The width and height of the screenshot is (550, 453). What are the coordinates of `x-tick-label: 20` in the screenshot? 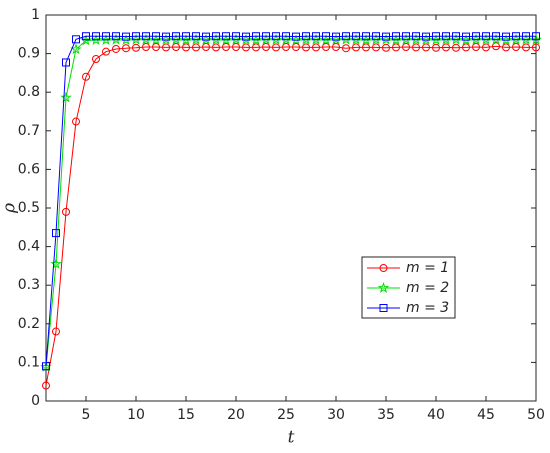 It's located at (236, 415).